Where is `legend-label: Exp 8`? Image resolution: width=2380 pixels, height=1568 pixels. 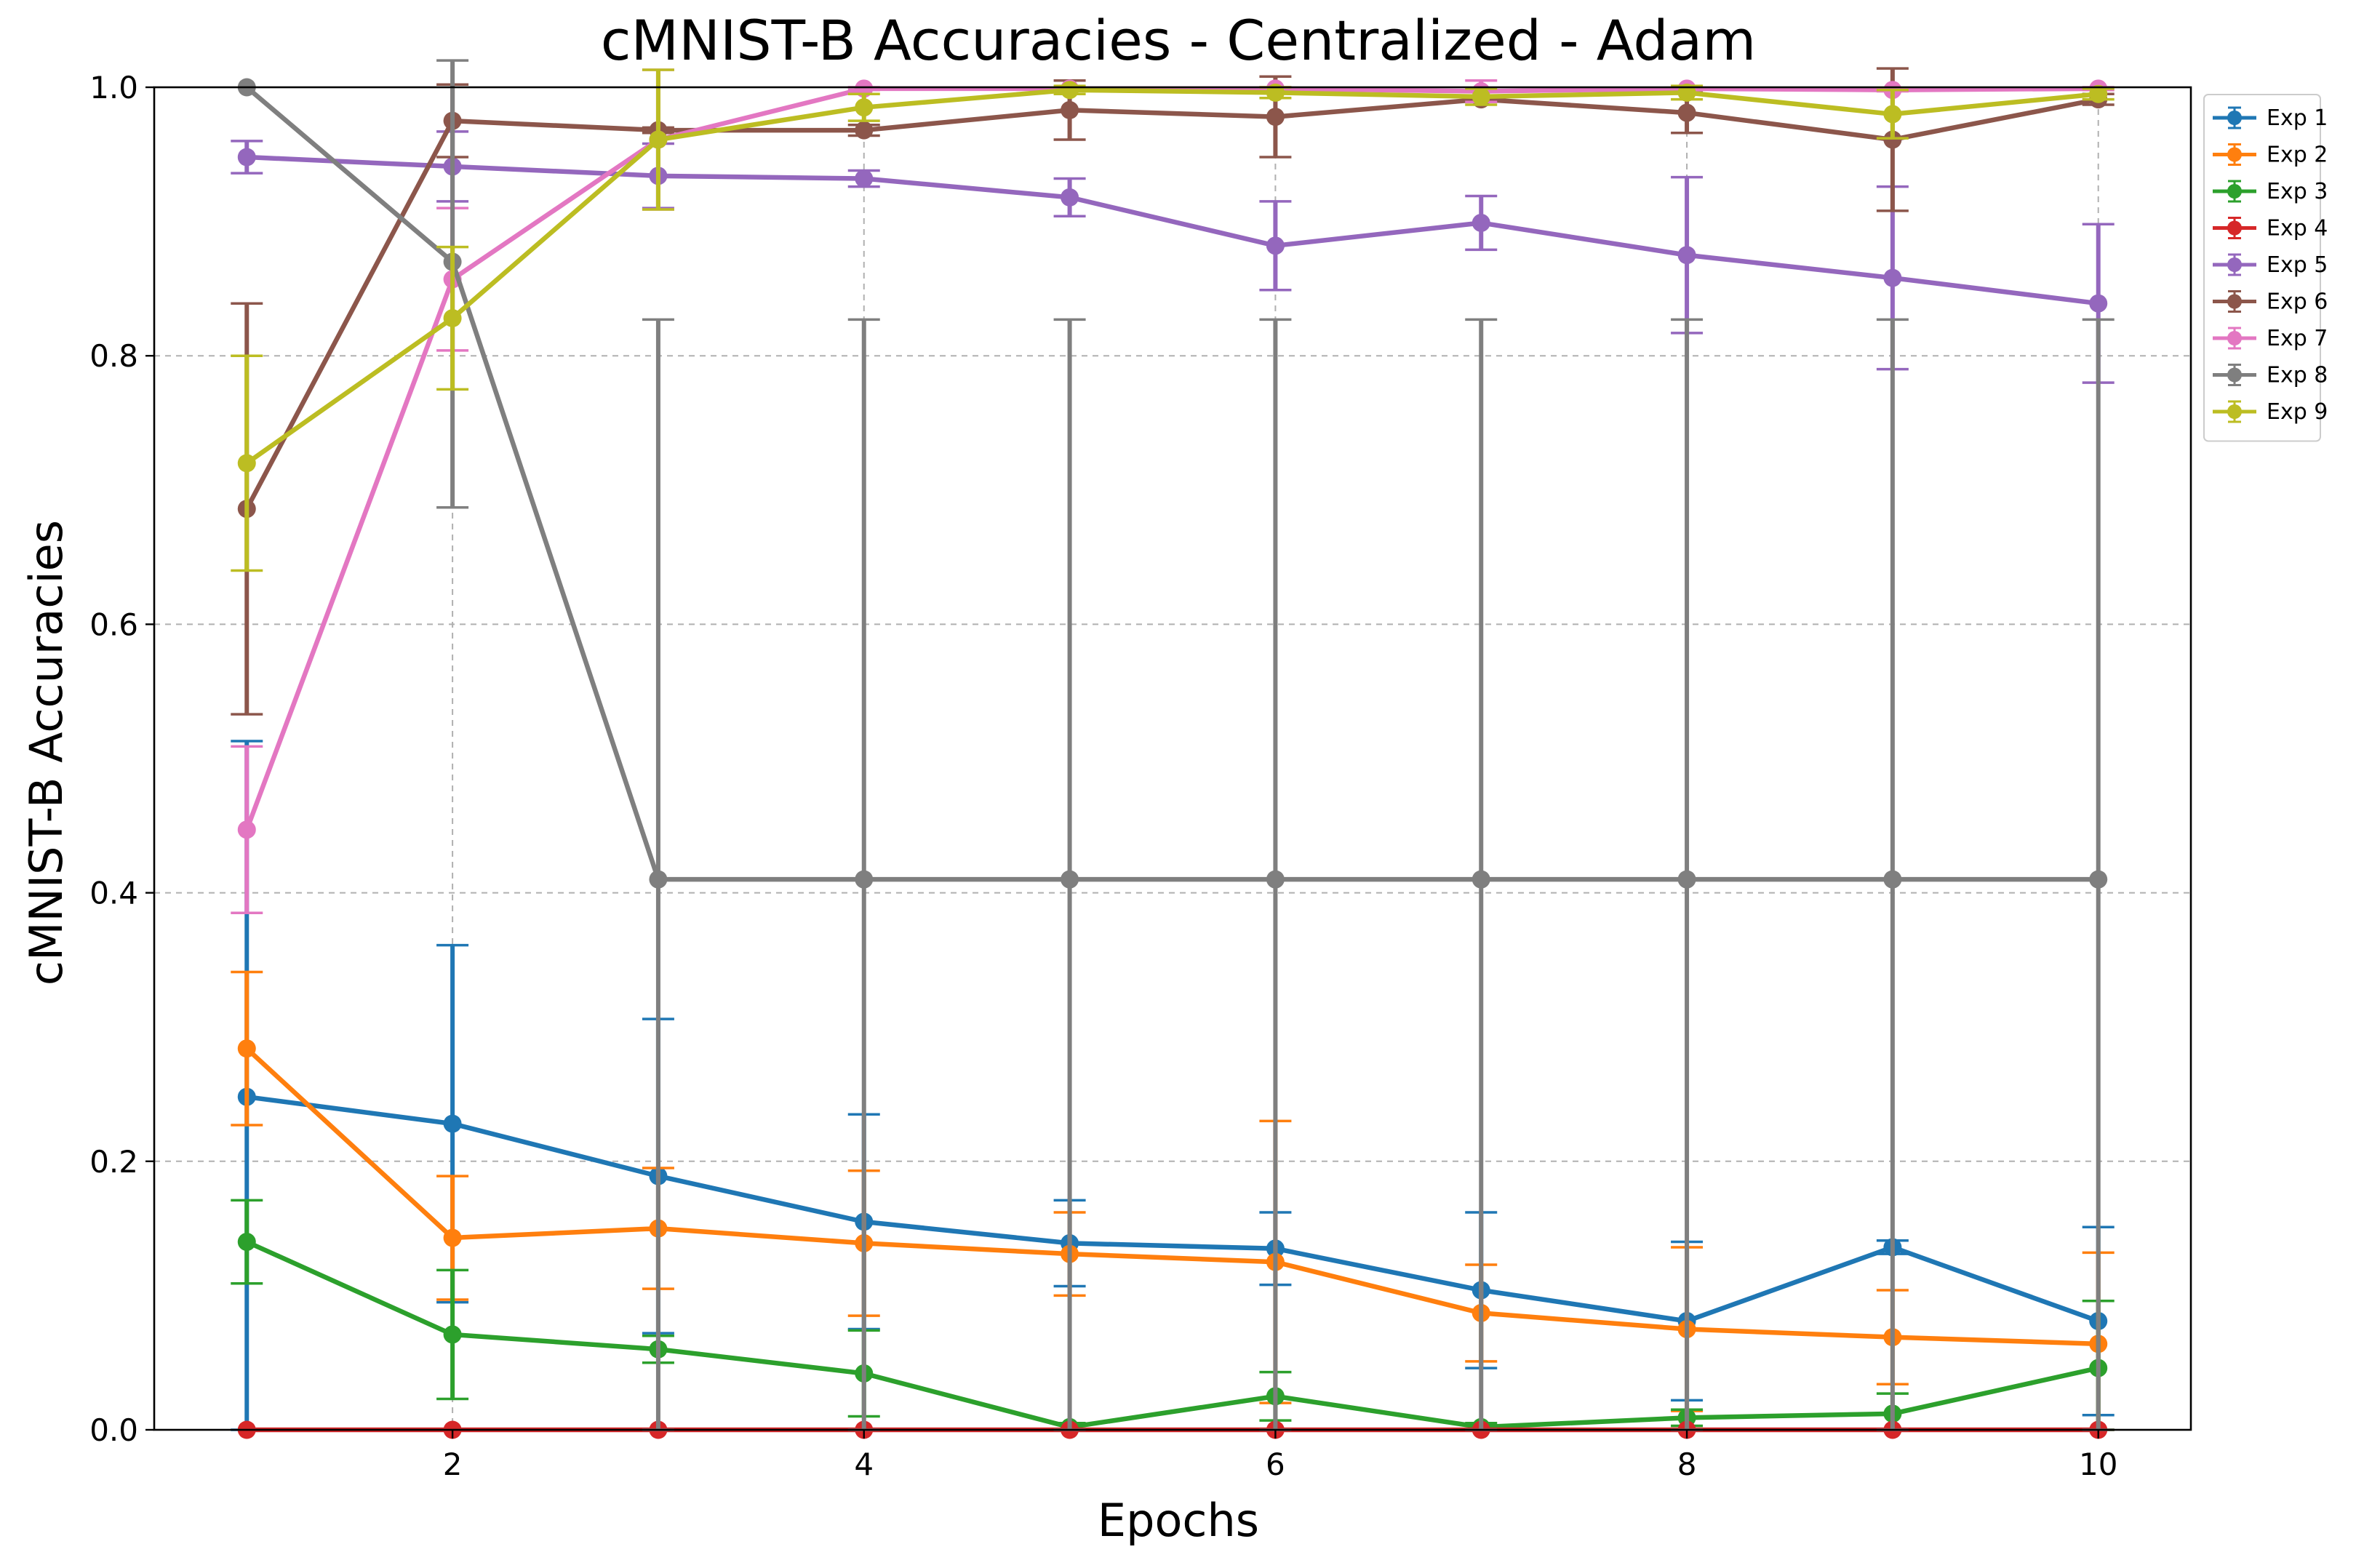 legend-label: Exp 8 is located at coordinates (2297, 375).